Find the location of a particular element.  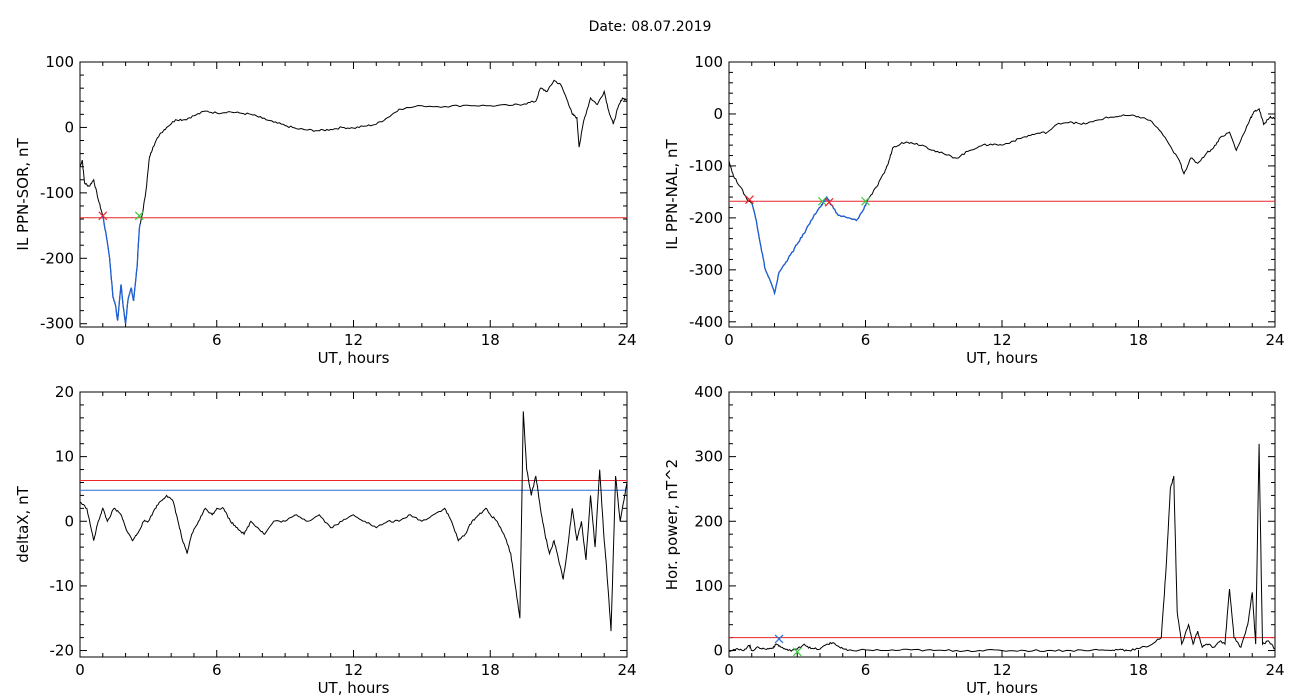

y-axis-label: deltaX, nT is located at coordinates (23, 523).